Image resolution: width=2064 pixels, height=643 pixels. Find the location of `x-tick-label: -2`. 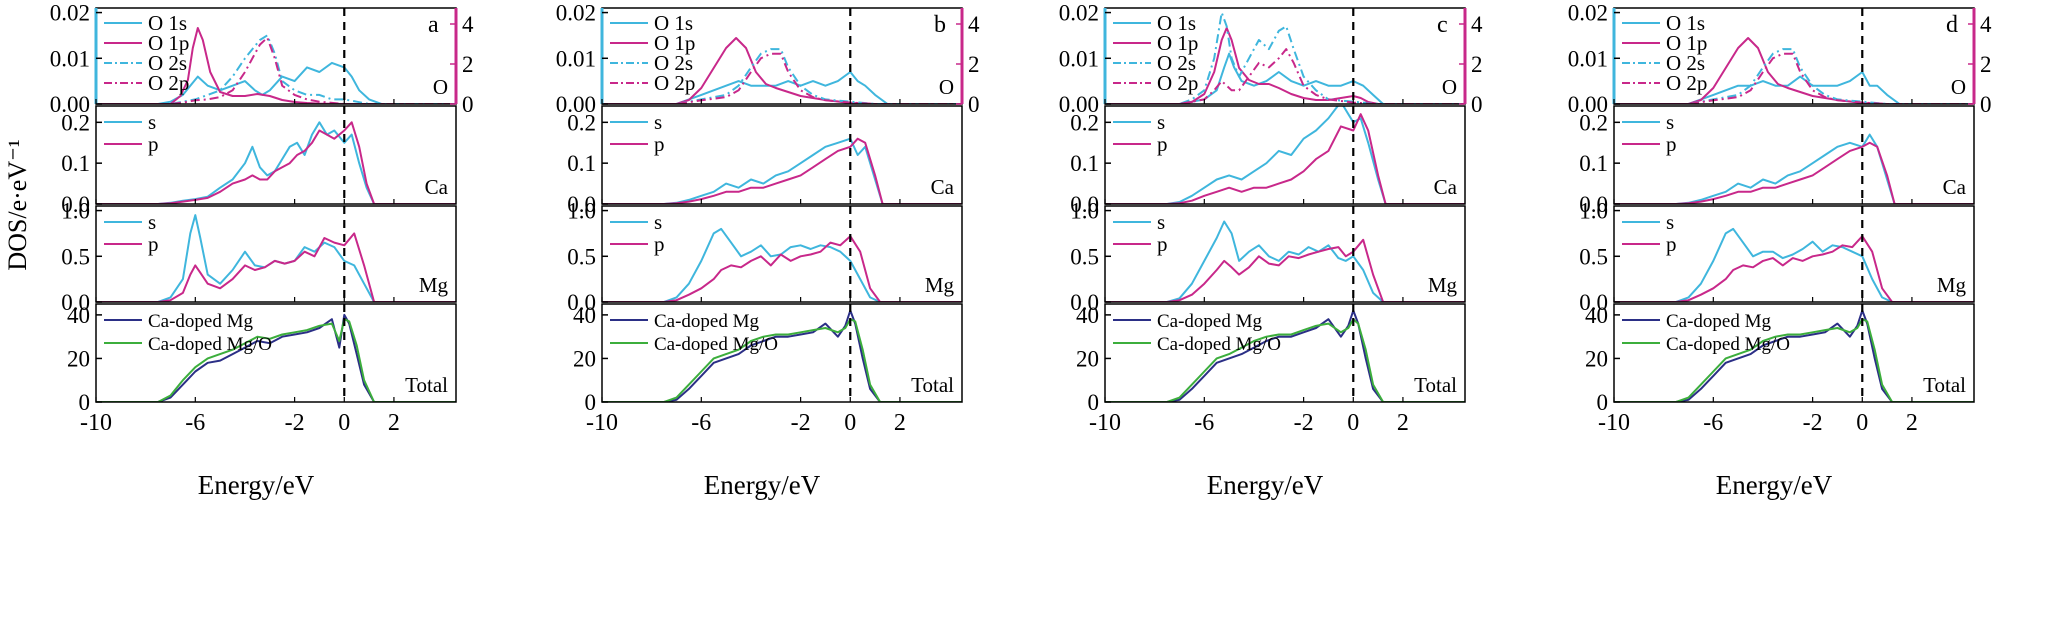

x-tick-label: -2 is located at coordinates (801, 423).